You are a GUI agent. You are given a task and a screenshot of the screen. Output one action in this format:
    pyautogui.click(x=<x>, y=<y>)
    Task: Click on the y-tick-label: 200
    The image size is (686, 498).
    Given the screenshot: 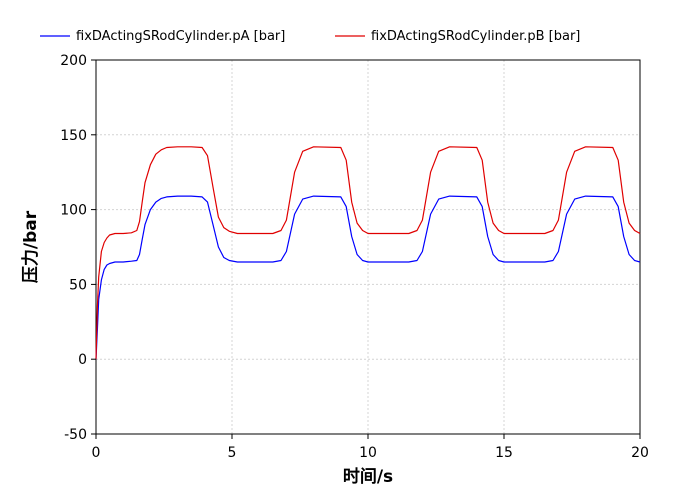 What is the action you would take?
    pyautogui.click(x=73, y=61)
    